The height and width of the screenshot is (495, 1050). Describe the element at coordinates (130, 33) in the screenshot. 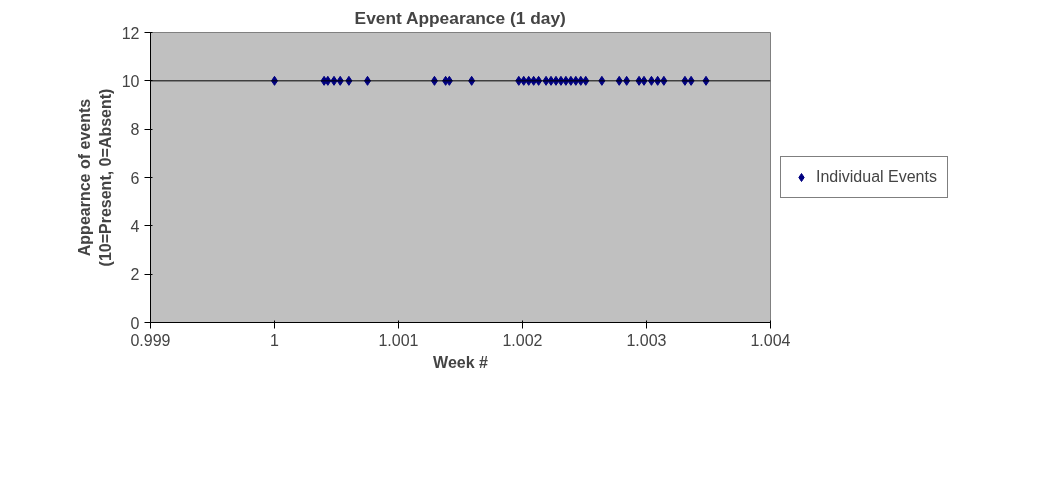

I see `y-tick-label: 12` at that location.